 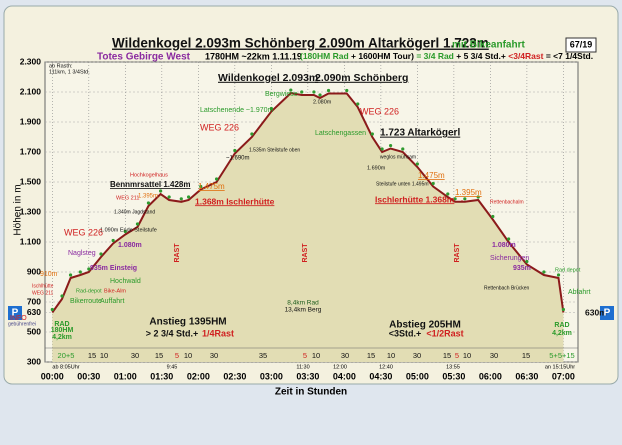 I want to click on annotation: Bergwiese, so click(x=281, y=94).